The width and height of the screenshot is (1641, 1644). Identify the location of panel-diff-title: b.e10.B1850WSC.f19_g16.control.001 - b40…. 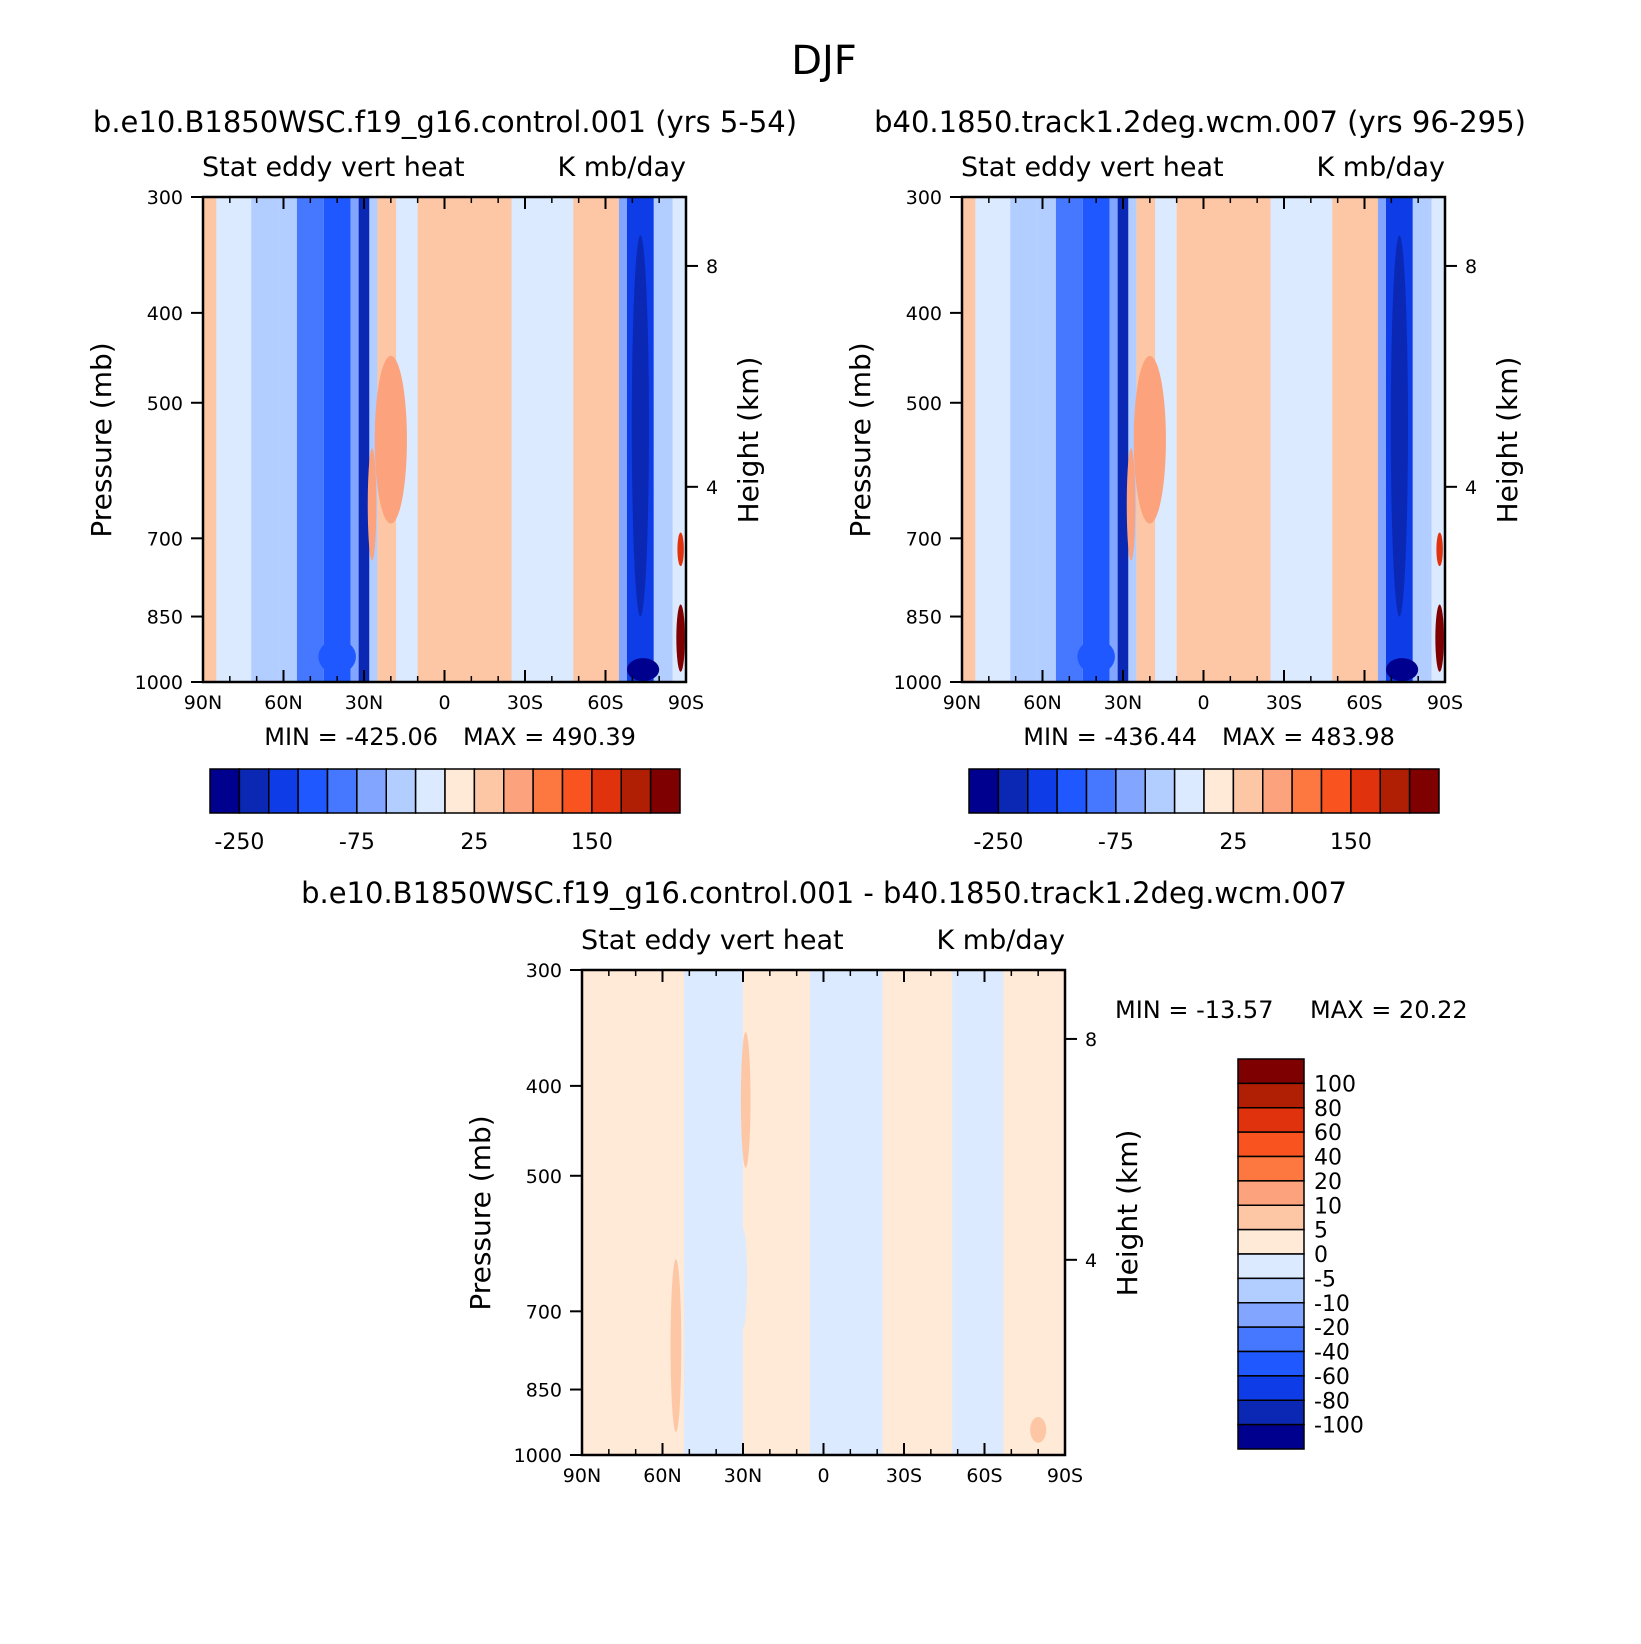
(824, 893).